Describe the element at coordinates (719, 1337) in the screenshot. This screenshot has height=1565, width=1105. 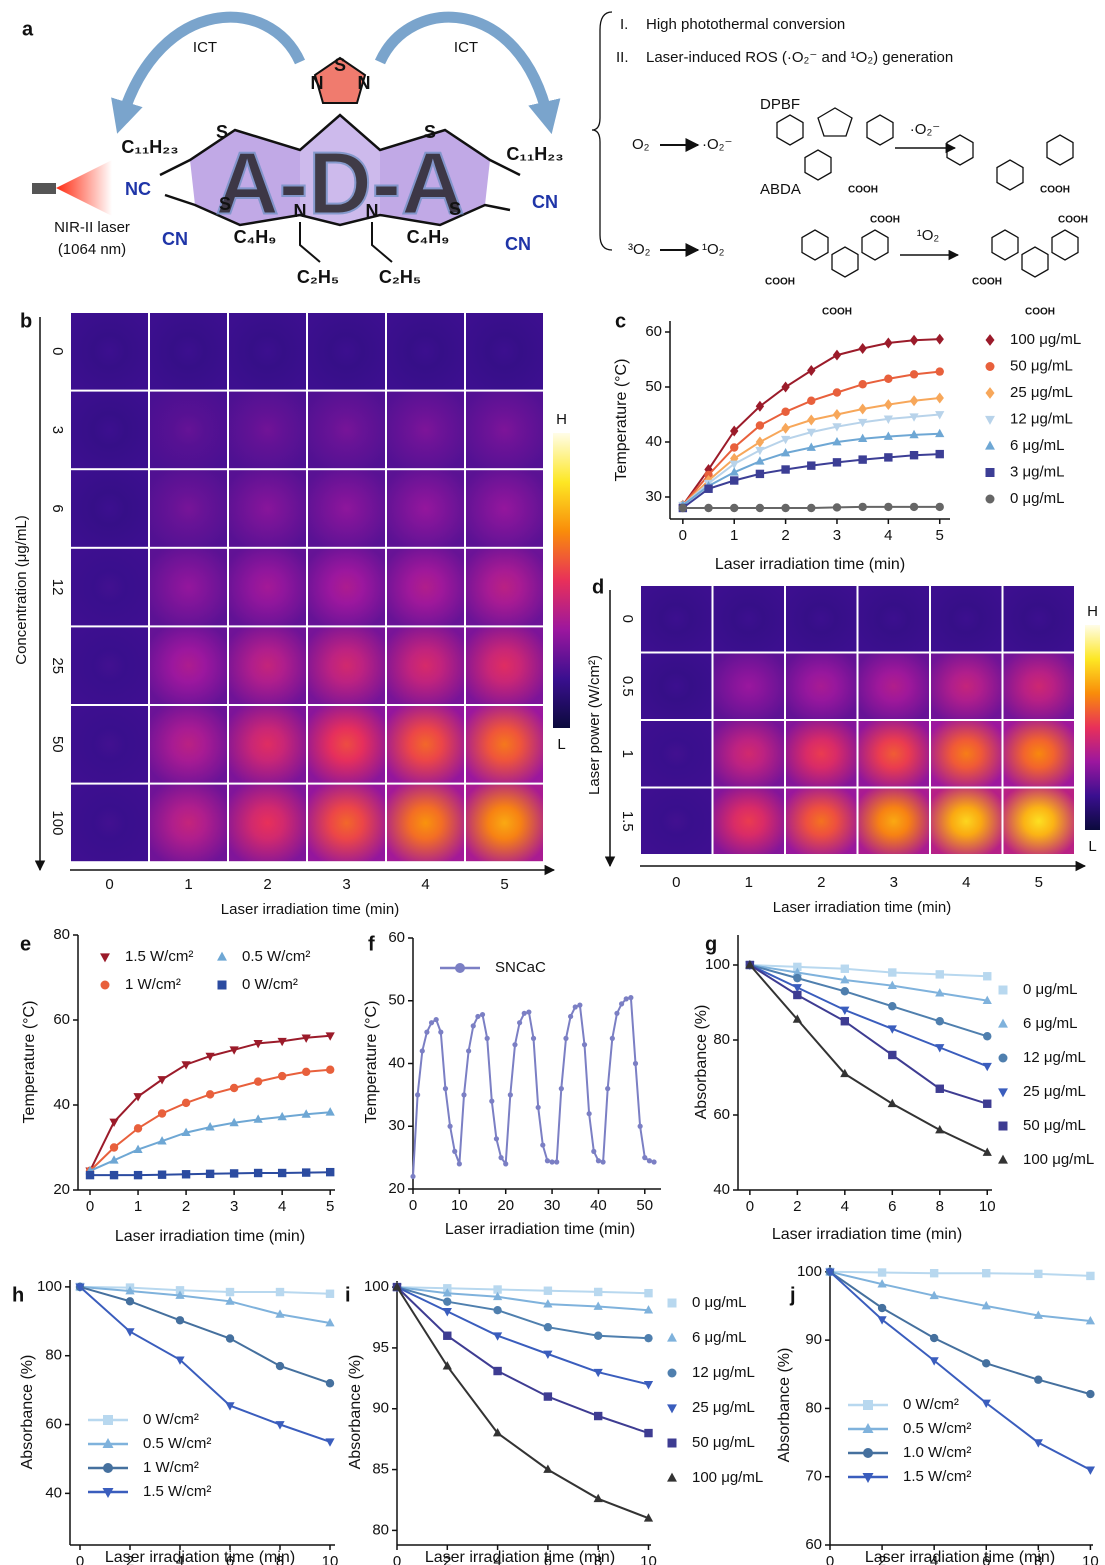
I see `legend-label: 6 μg/mL` at that location.